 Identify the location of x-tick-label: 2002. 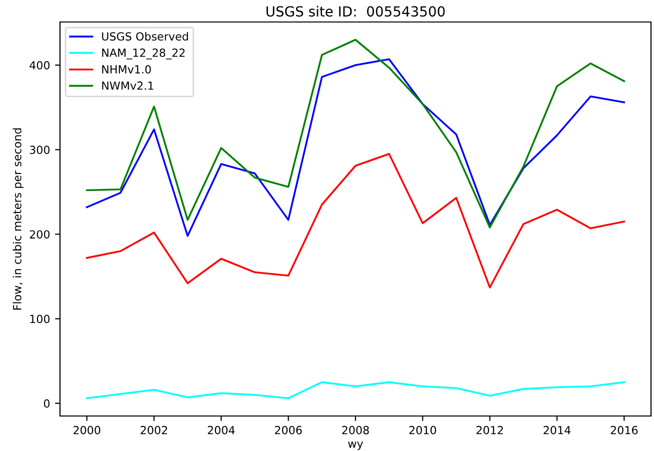
(154, 430).